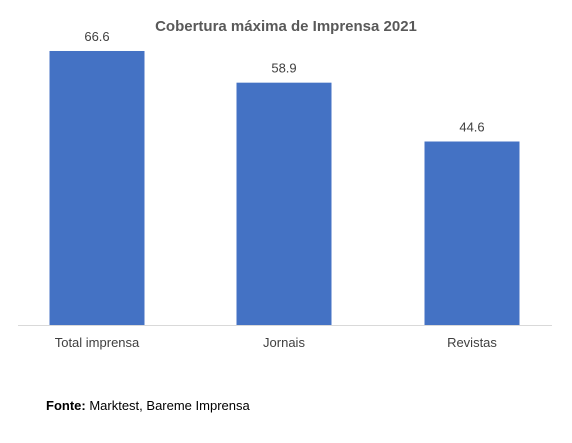 This screenshot has height=443, width=572. Describe the element at coordinates (472, 342) in the screenshot. I see `category-tick-label: Revistas` at that location.